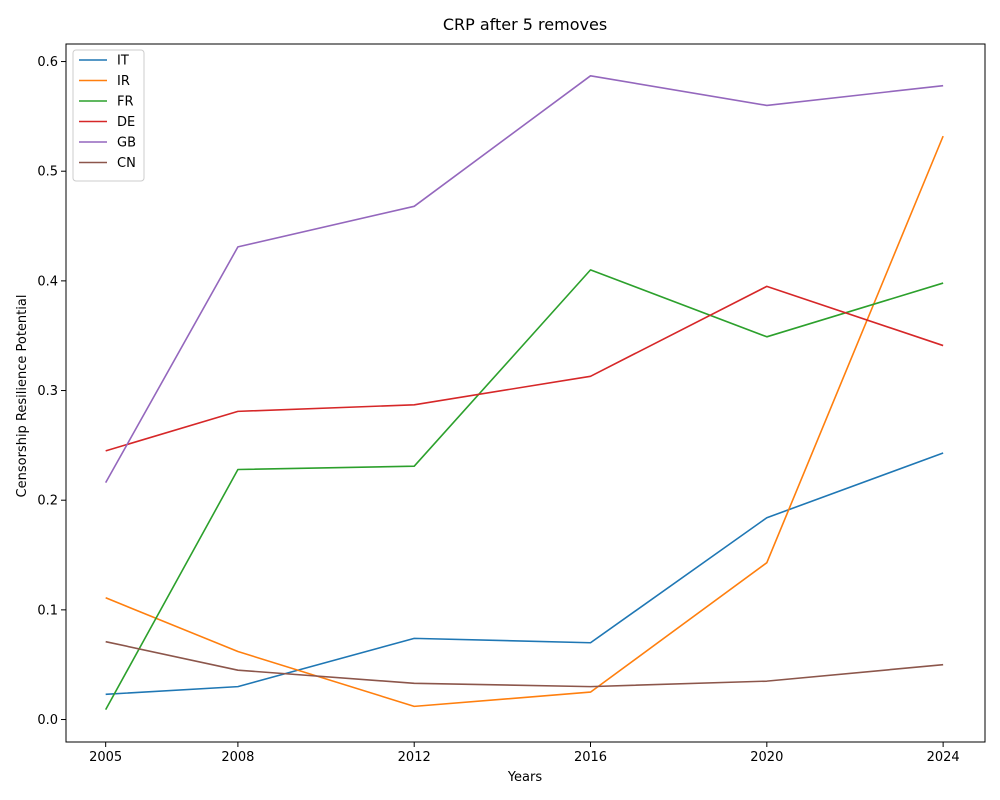  What do you see at coordinates (126, 163) in the screenshot?
I see `legend-label-cn: CN` at bounding box center [126, 163].